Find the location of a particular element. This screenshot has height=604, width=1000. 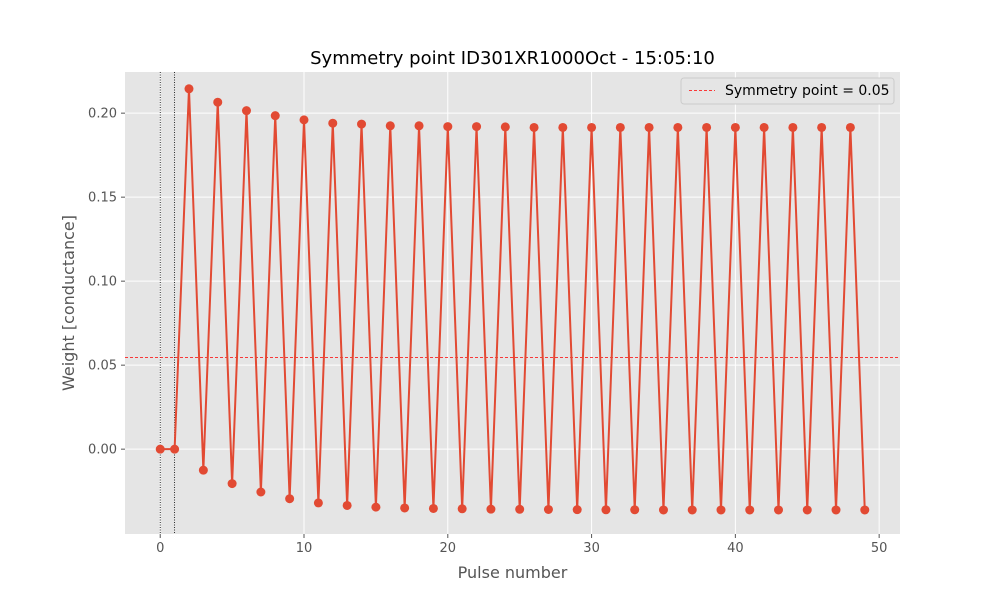

x-tick-label: 0 is located at coordinates (160, 548).